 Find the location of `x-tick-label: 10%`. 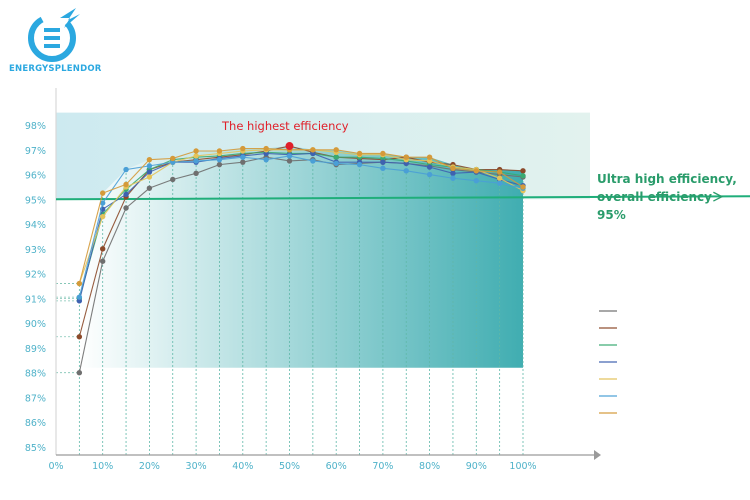

x-tick-label: 10% is located at coordinates (102, 466).